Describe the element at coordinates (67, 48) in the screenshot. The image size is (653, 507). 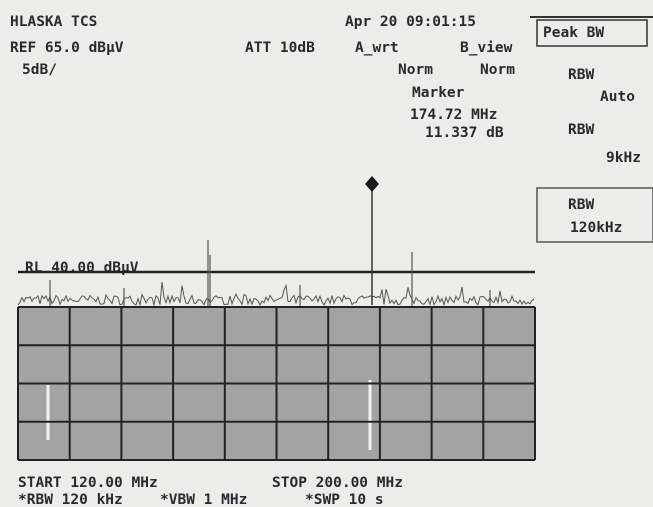
I see `reference: REF 65.0 dBµV` at that location.